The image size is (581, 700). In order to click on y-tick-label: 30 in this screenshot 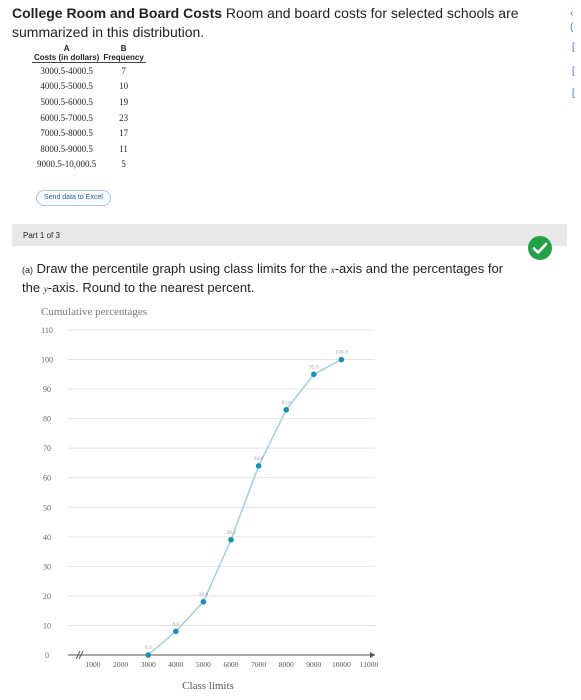, I will do `click(47, 566)`.